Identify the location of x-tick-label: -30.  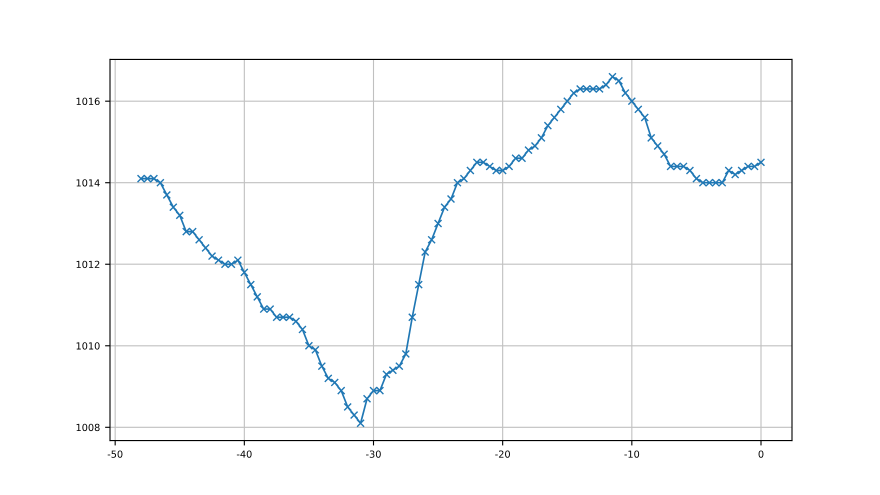
(373, 454).